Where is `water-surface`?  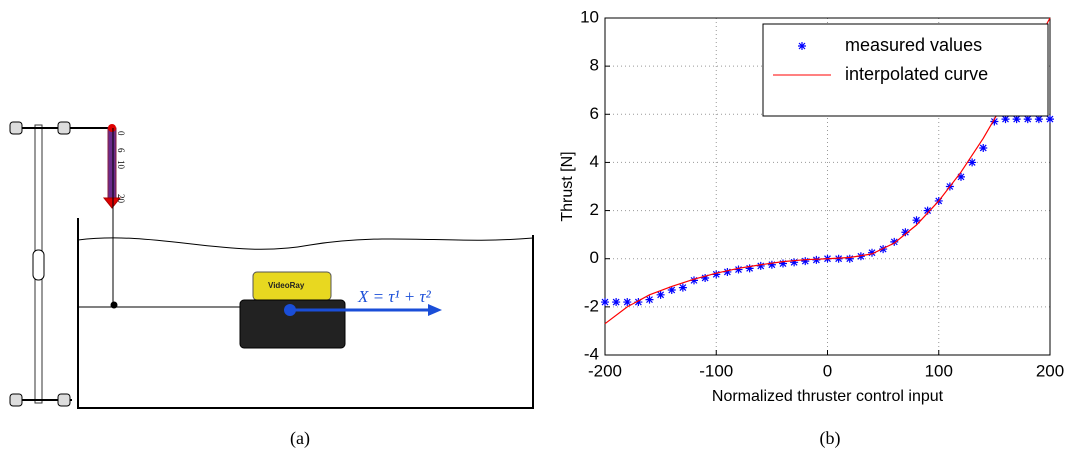 water-surface is located at coordinates (305, 243).